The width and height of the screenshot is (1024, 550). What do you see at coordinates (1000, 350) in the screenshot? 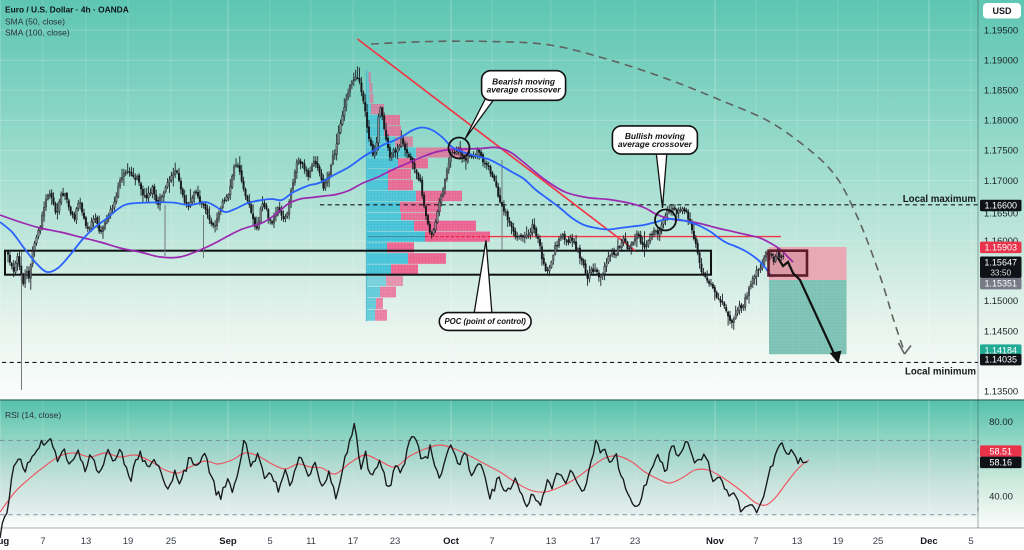
I see `svg-text: 1.14184` at bounding box center [1000, 350].